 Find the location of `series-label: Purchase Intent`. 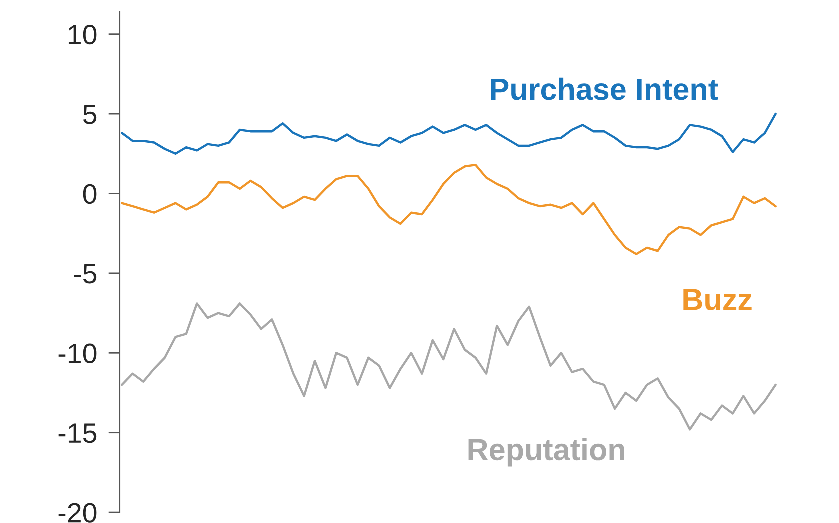

series-label: Purchase Intent is located at coordinates (604, 89).